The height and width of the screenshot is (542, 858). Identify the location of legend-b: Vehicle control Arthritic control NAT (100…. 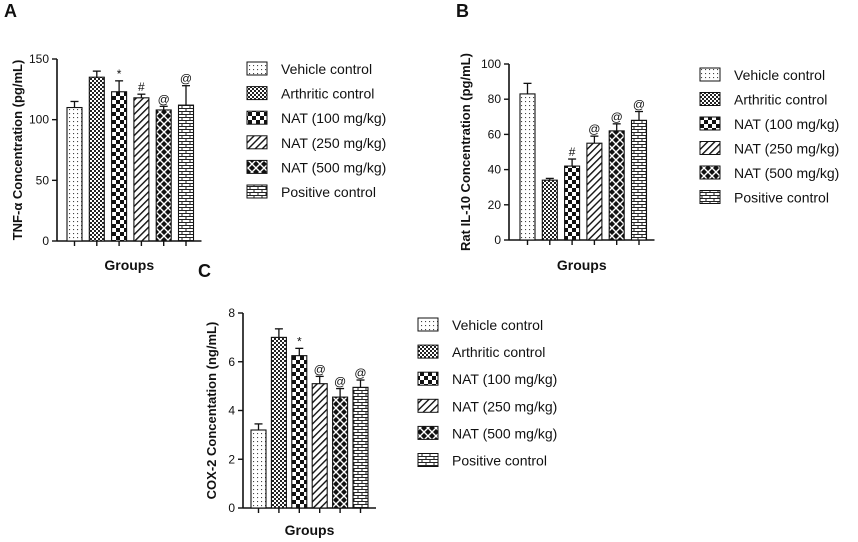
(769, 136).